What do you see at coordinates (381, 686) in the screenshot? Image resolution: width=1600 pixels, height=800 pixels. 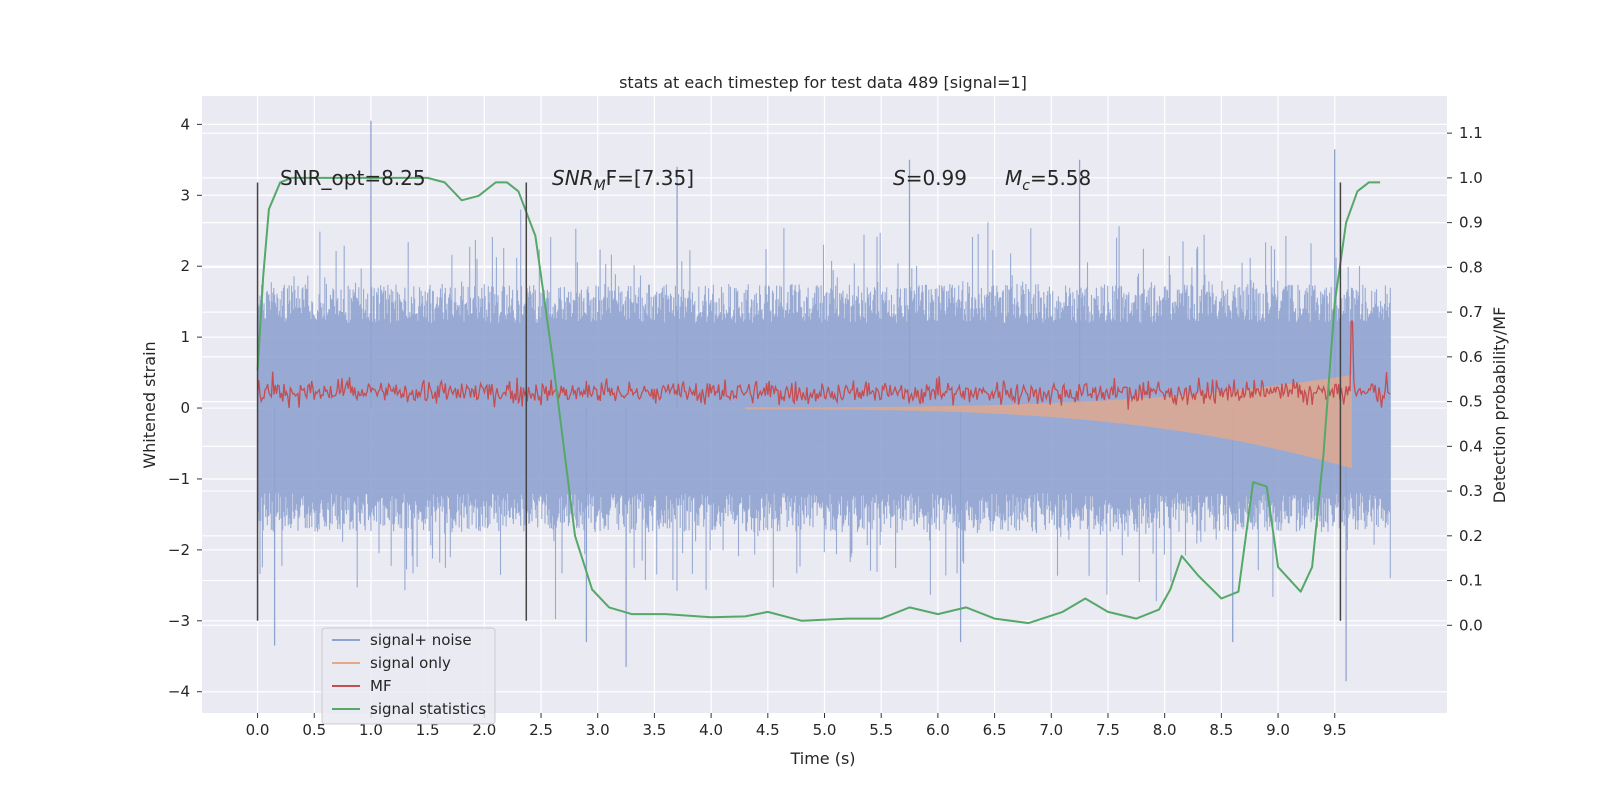 I see `legend-label-mf: MF` at bounding box center [381, 686].